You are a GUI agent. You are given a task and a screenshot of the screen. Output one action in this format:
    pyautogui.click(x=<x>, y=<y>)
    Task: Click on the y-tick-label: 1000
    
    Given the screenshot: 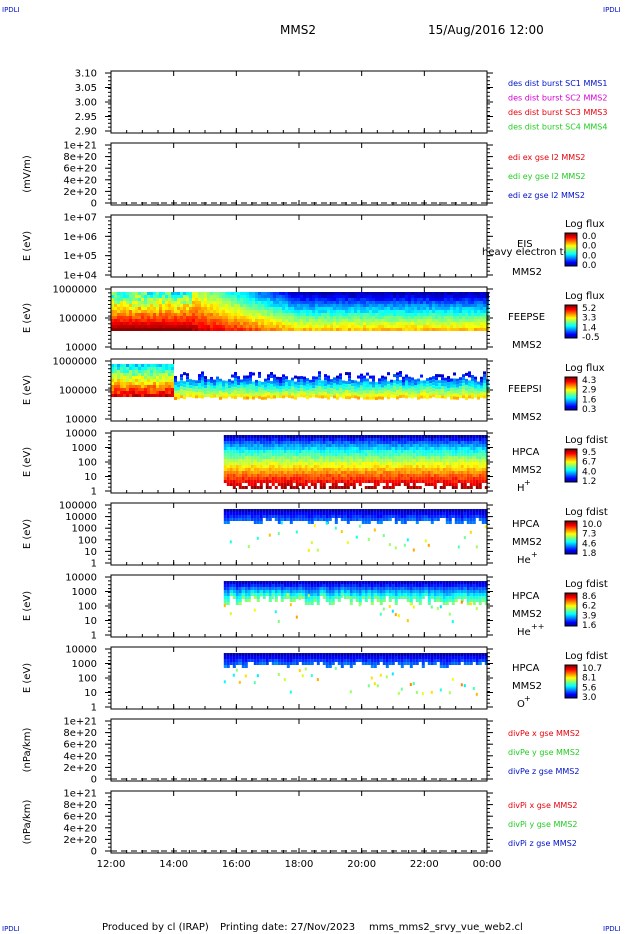 What is the action you would take?
    pyautogui.click(x=84, y=448)
    